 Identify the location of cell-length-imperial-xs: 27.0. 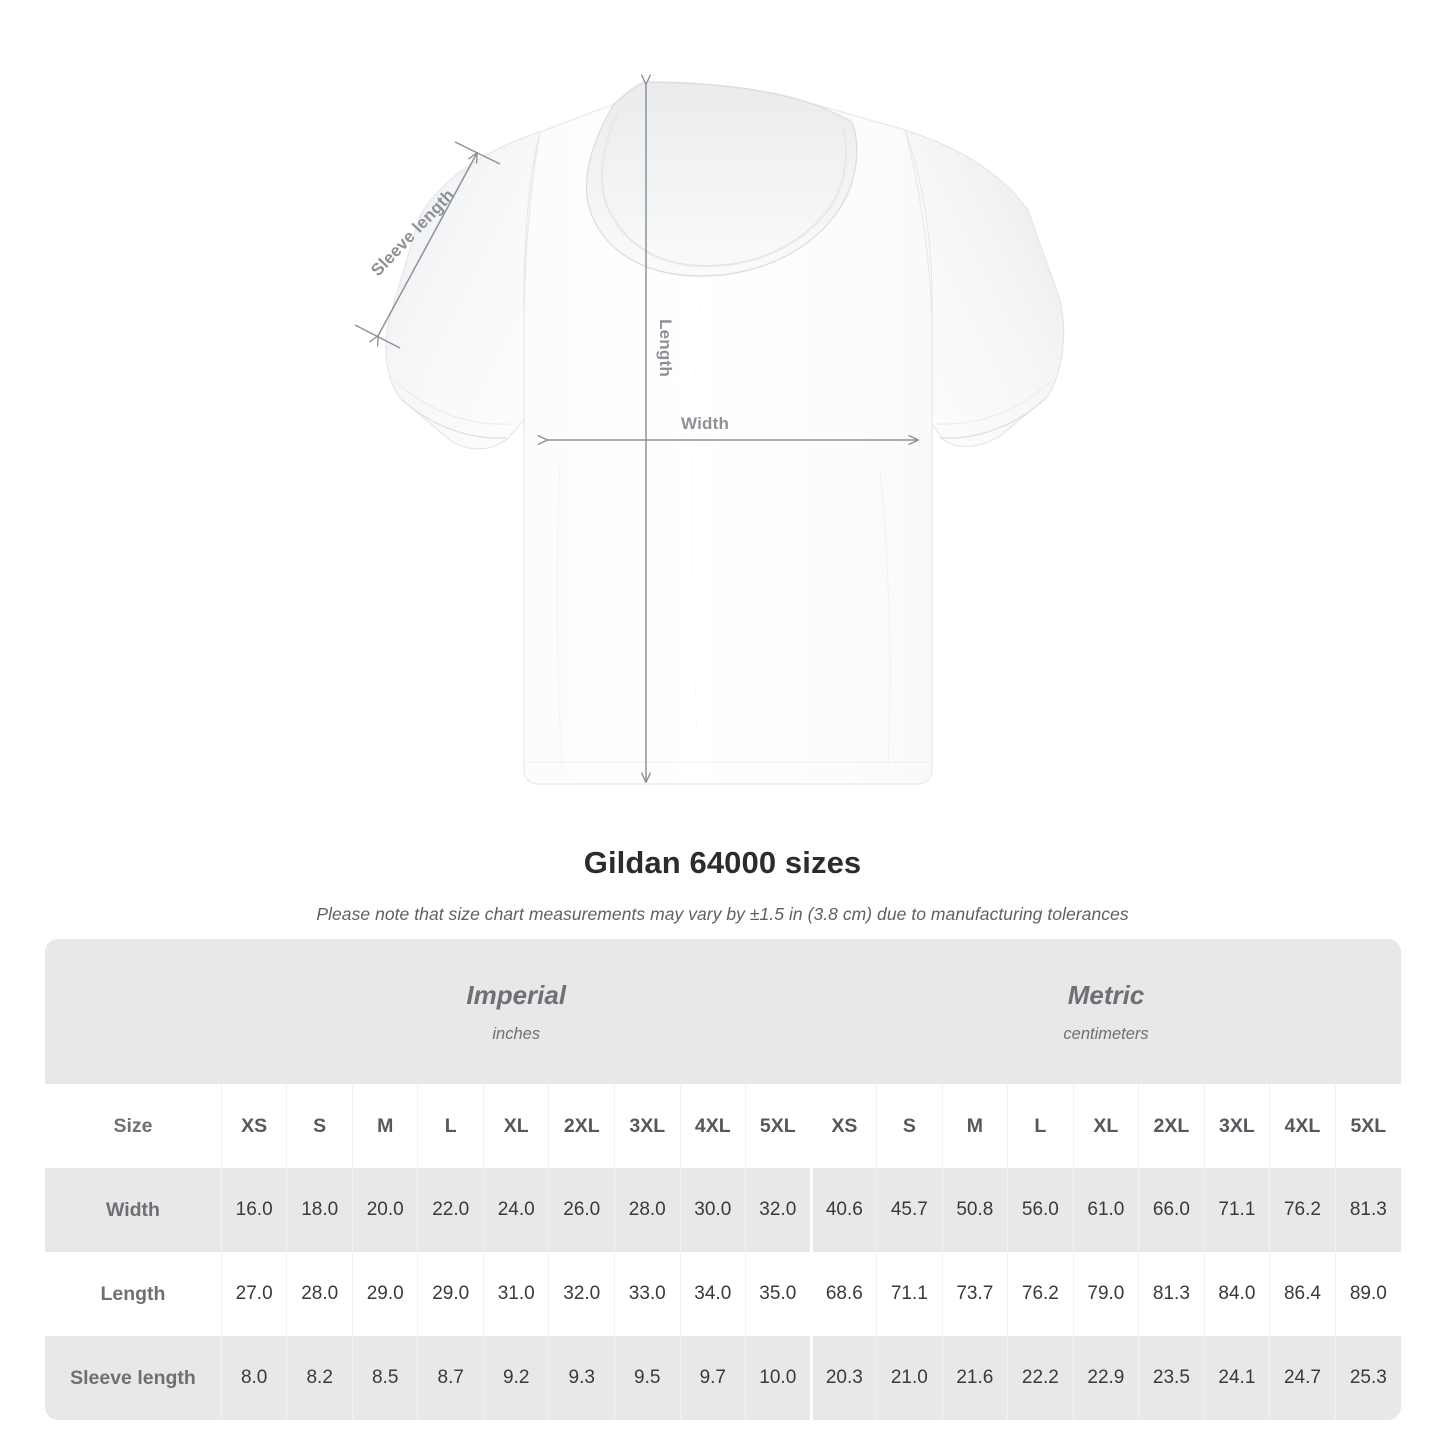
(253, 1294).